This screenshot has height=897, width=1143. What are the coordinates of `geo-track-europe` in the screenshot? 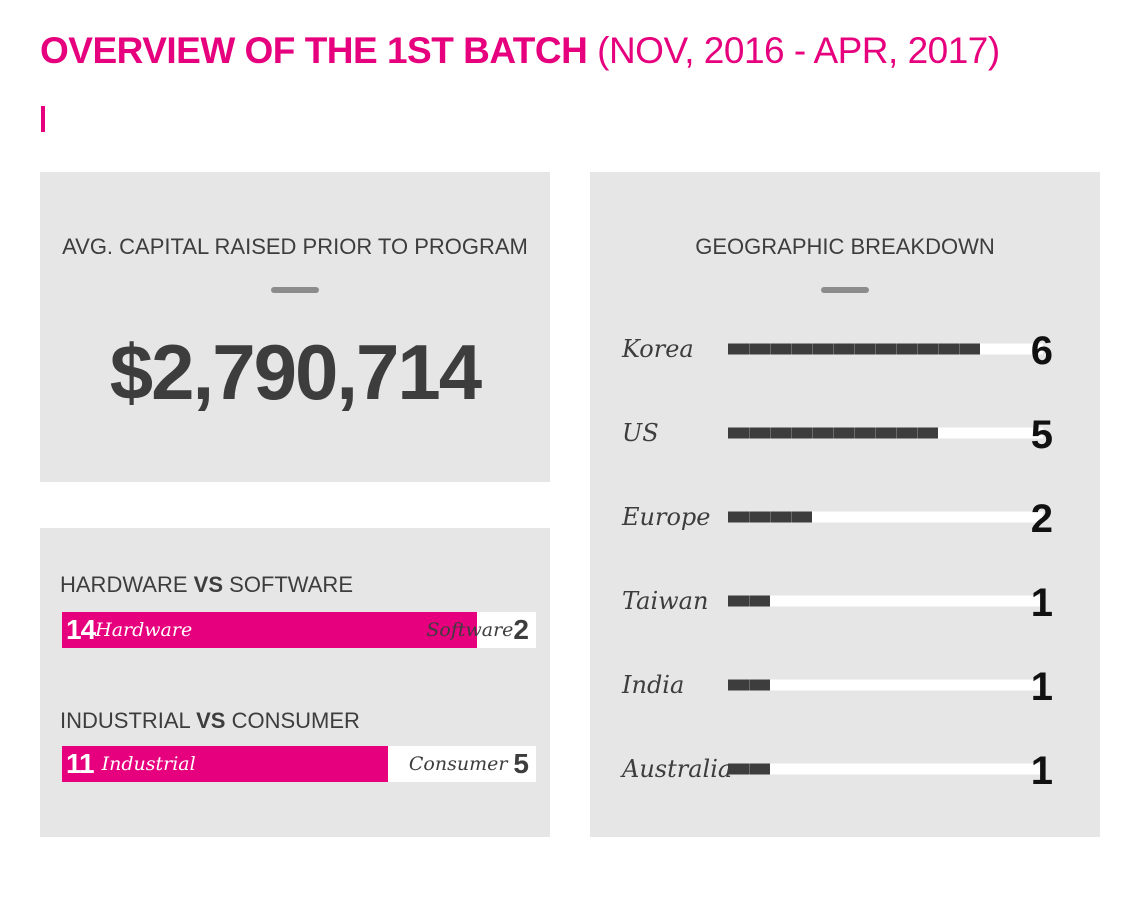 It's located at (885, 517).